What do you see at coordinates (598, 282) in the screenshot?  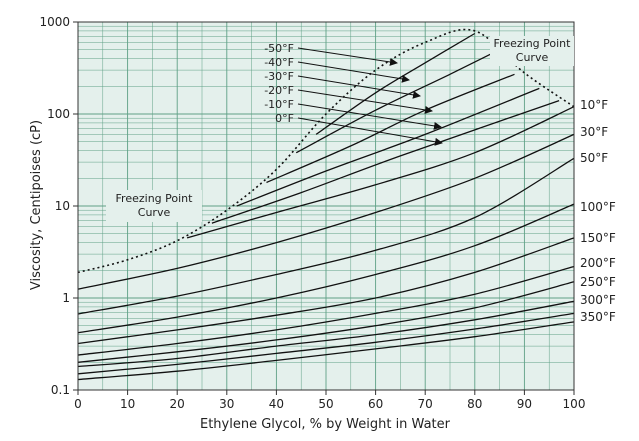 I see `right-label-250f: 250°F` at bounding box center [598, 282].